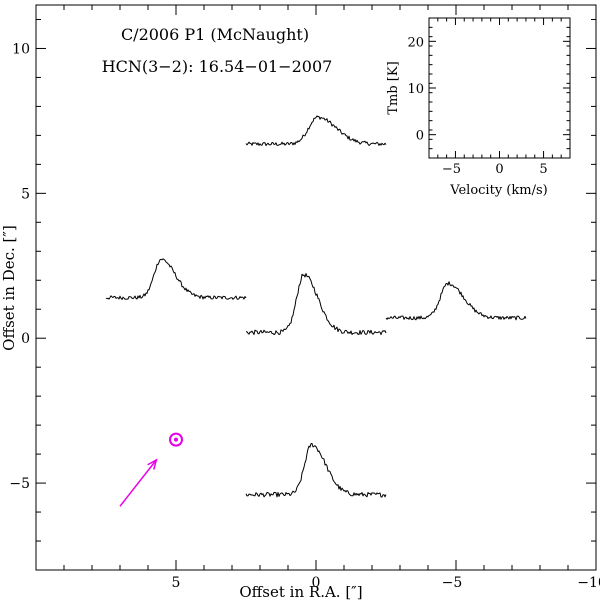 The width and height of the screenshot is (600, 603). Describe the element at coordinates (316, 470) in the screenshot. I see `spectrum-south` at that location.